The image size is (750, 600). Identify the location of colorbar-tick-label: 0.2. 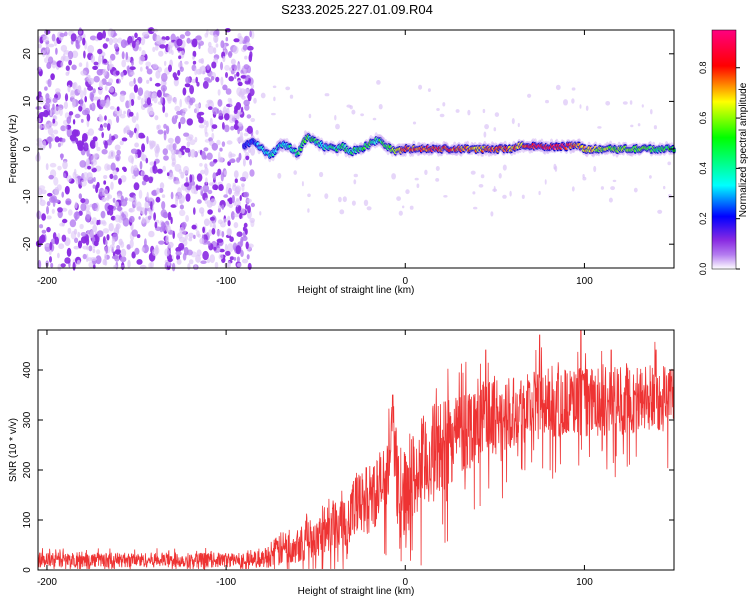
(703, 218).